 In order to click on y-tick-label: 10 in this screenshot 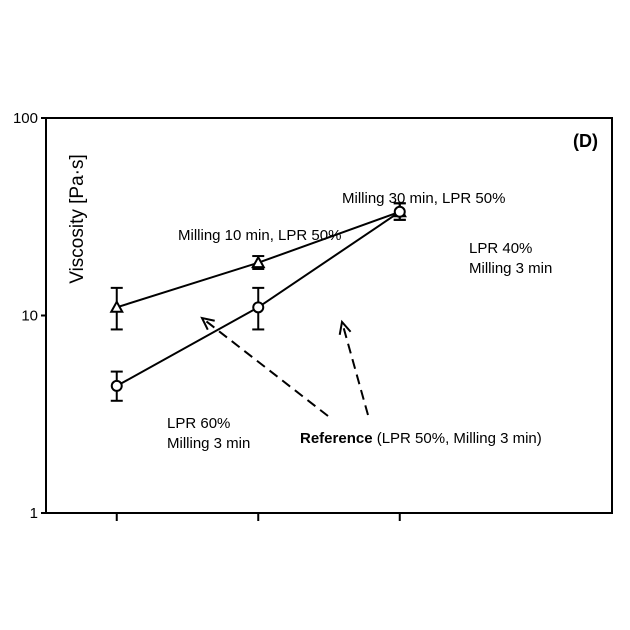, I will do `click(29, 316)`.